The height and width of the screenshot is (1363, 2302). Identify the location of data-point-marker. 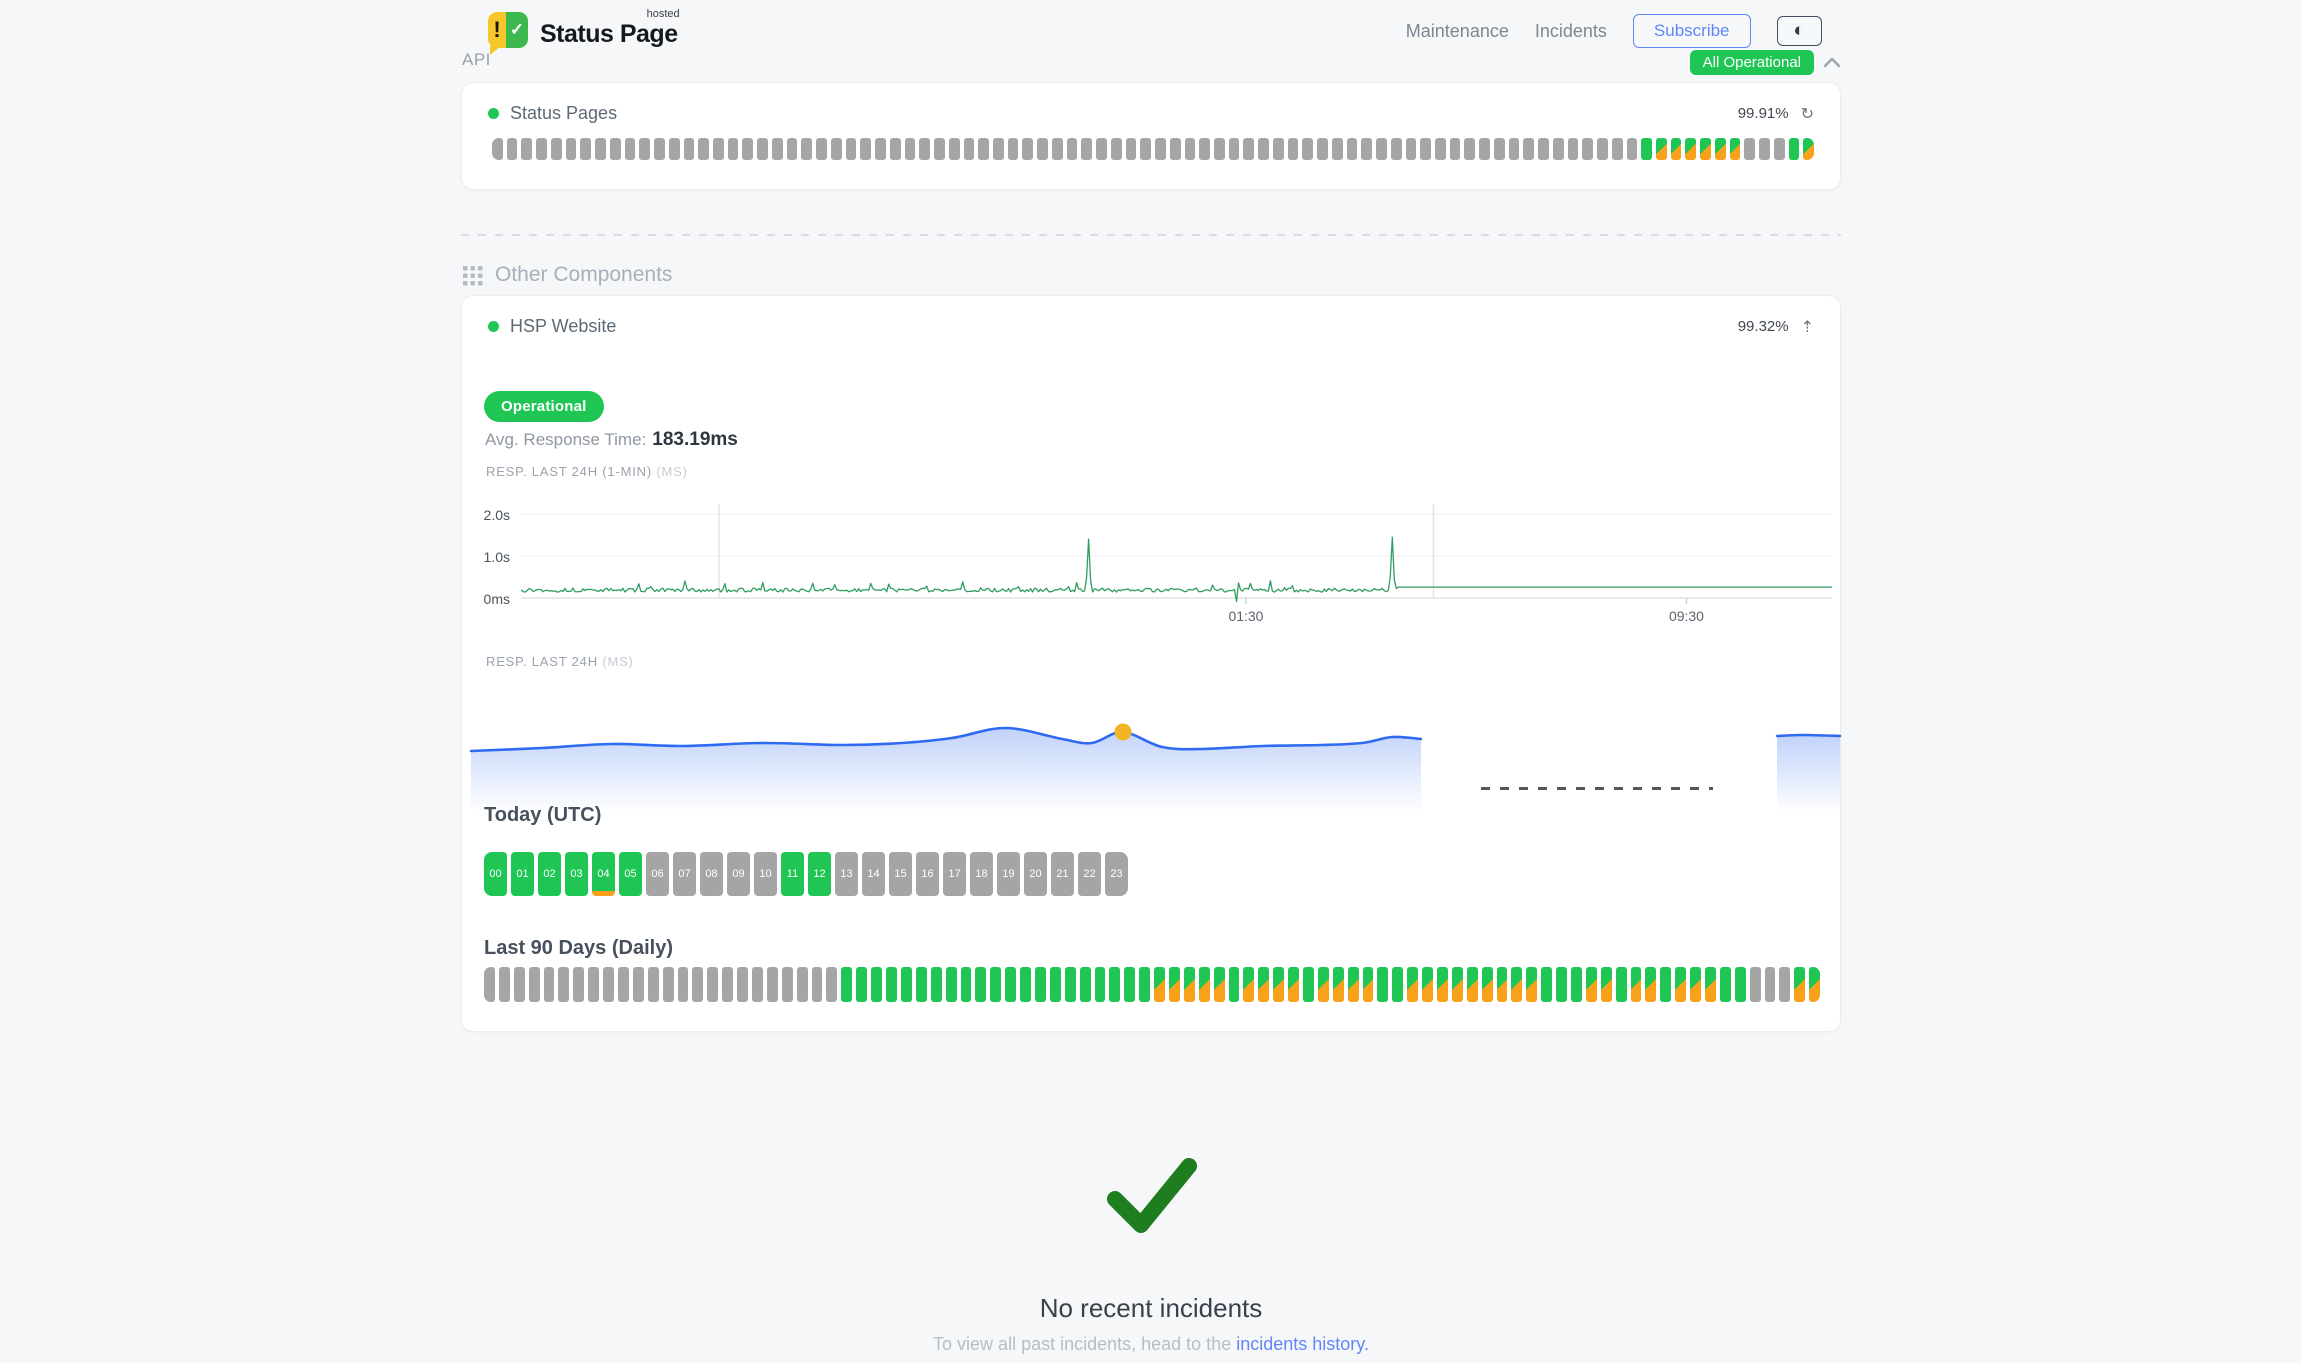
(1123, 732).